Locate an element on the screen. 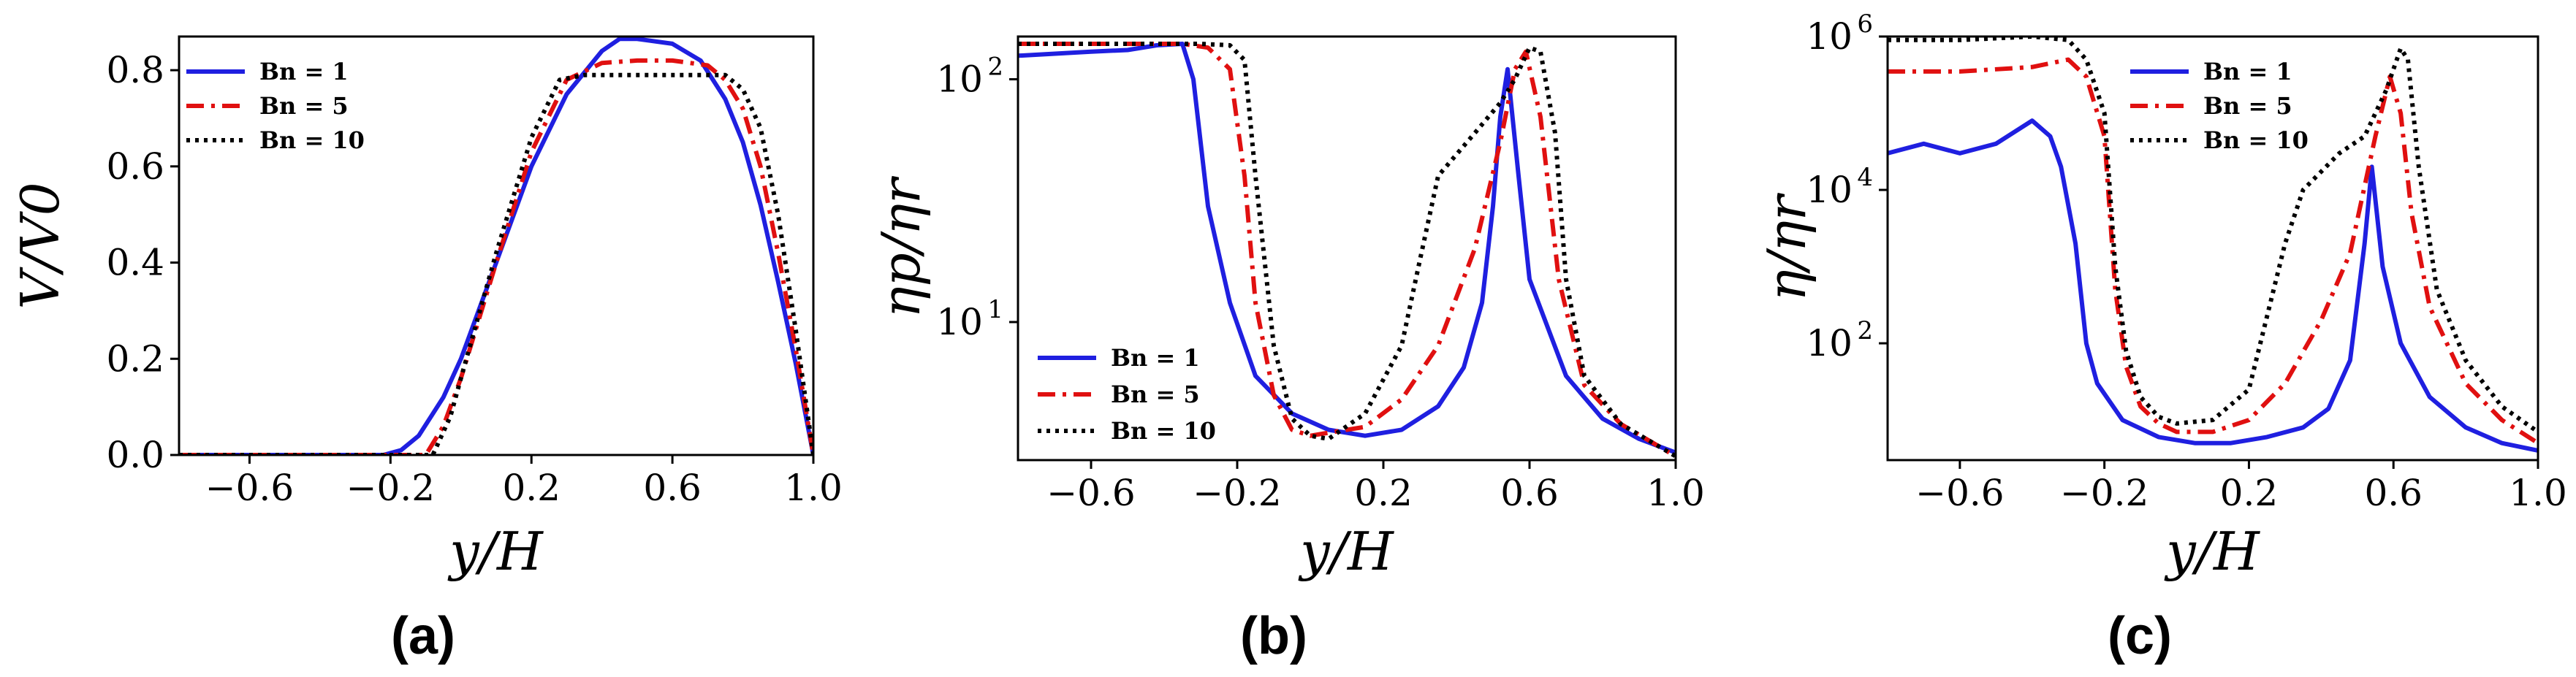 Image resolution: width=2576 pixels, height=677 pixels. y-axis-label: V/V0 is located at coordinates (40, 245).